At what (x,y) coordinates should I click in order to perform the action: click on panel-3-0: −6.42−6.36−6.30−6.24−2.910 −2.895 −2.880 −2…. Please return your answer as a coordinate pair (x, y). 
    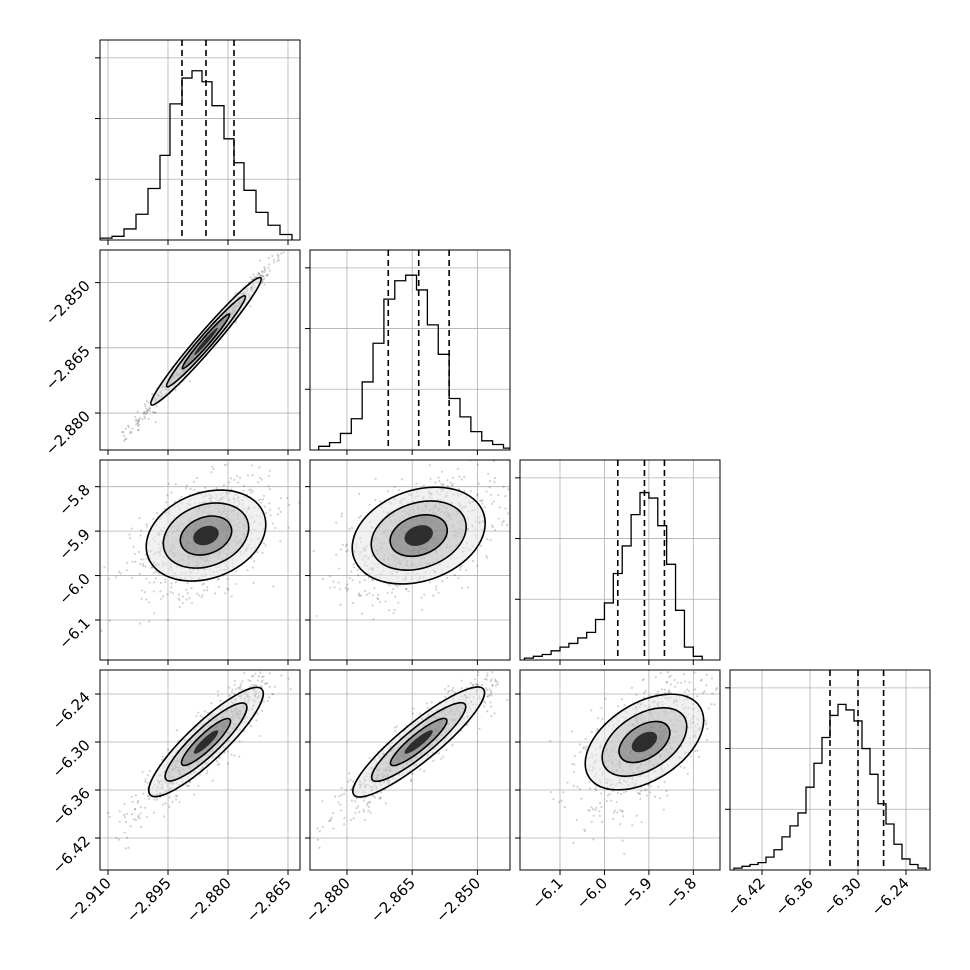
    Looking at the image, I should click on (175, 797).